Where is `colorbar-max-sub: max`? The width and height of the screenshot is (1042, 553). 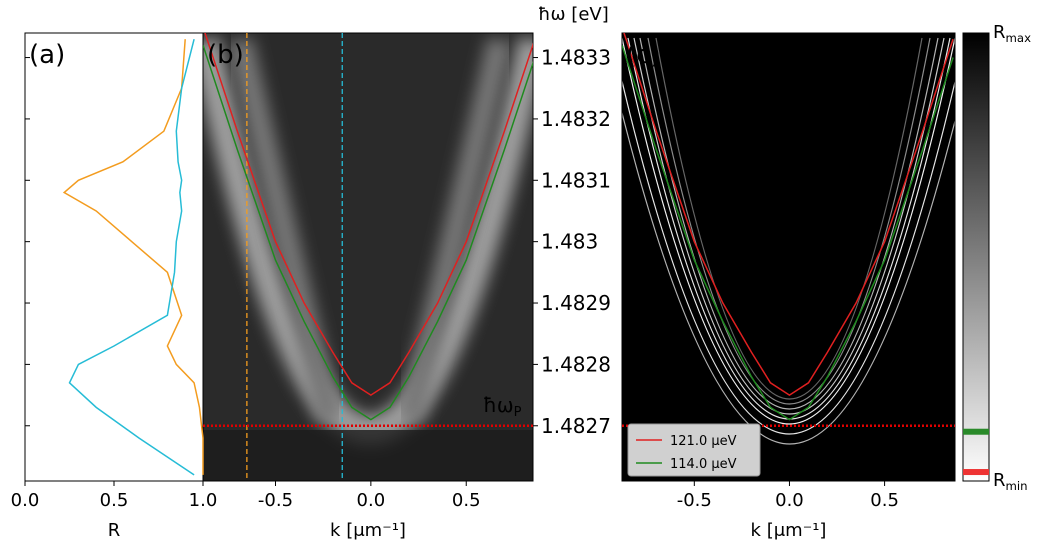
colorbar-max-sub: max is located at coordinates (1019, 38).